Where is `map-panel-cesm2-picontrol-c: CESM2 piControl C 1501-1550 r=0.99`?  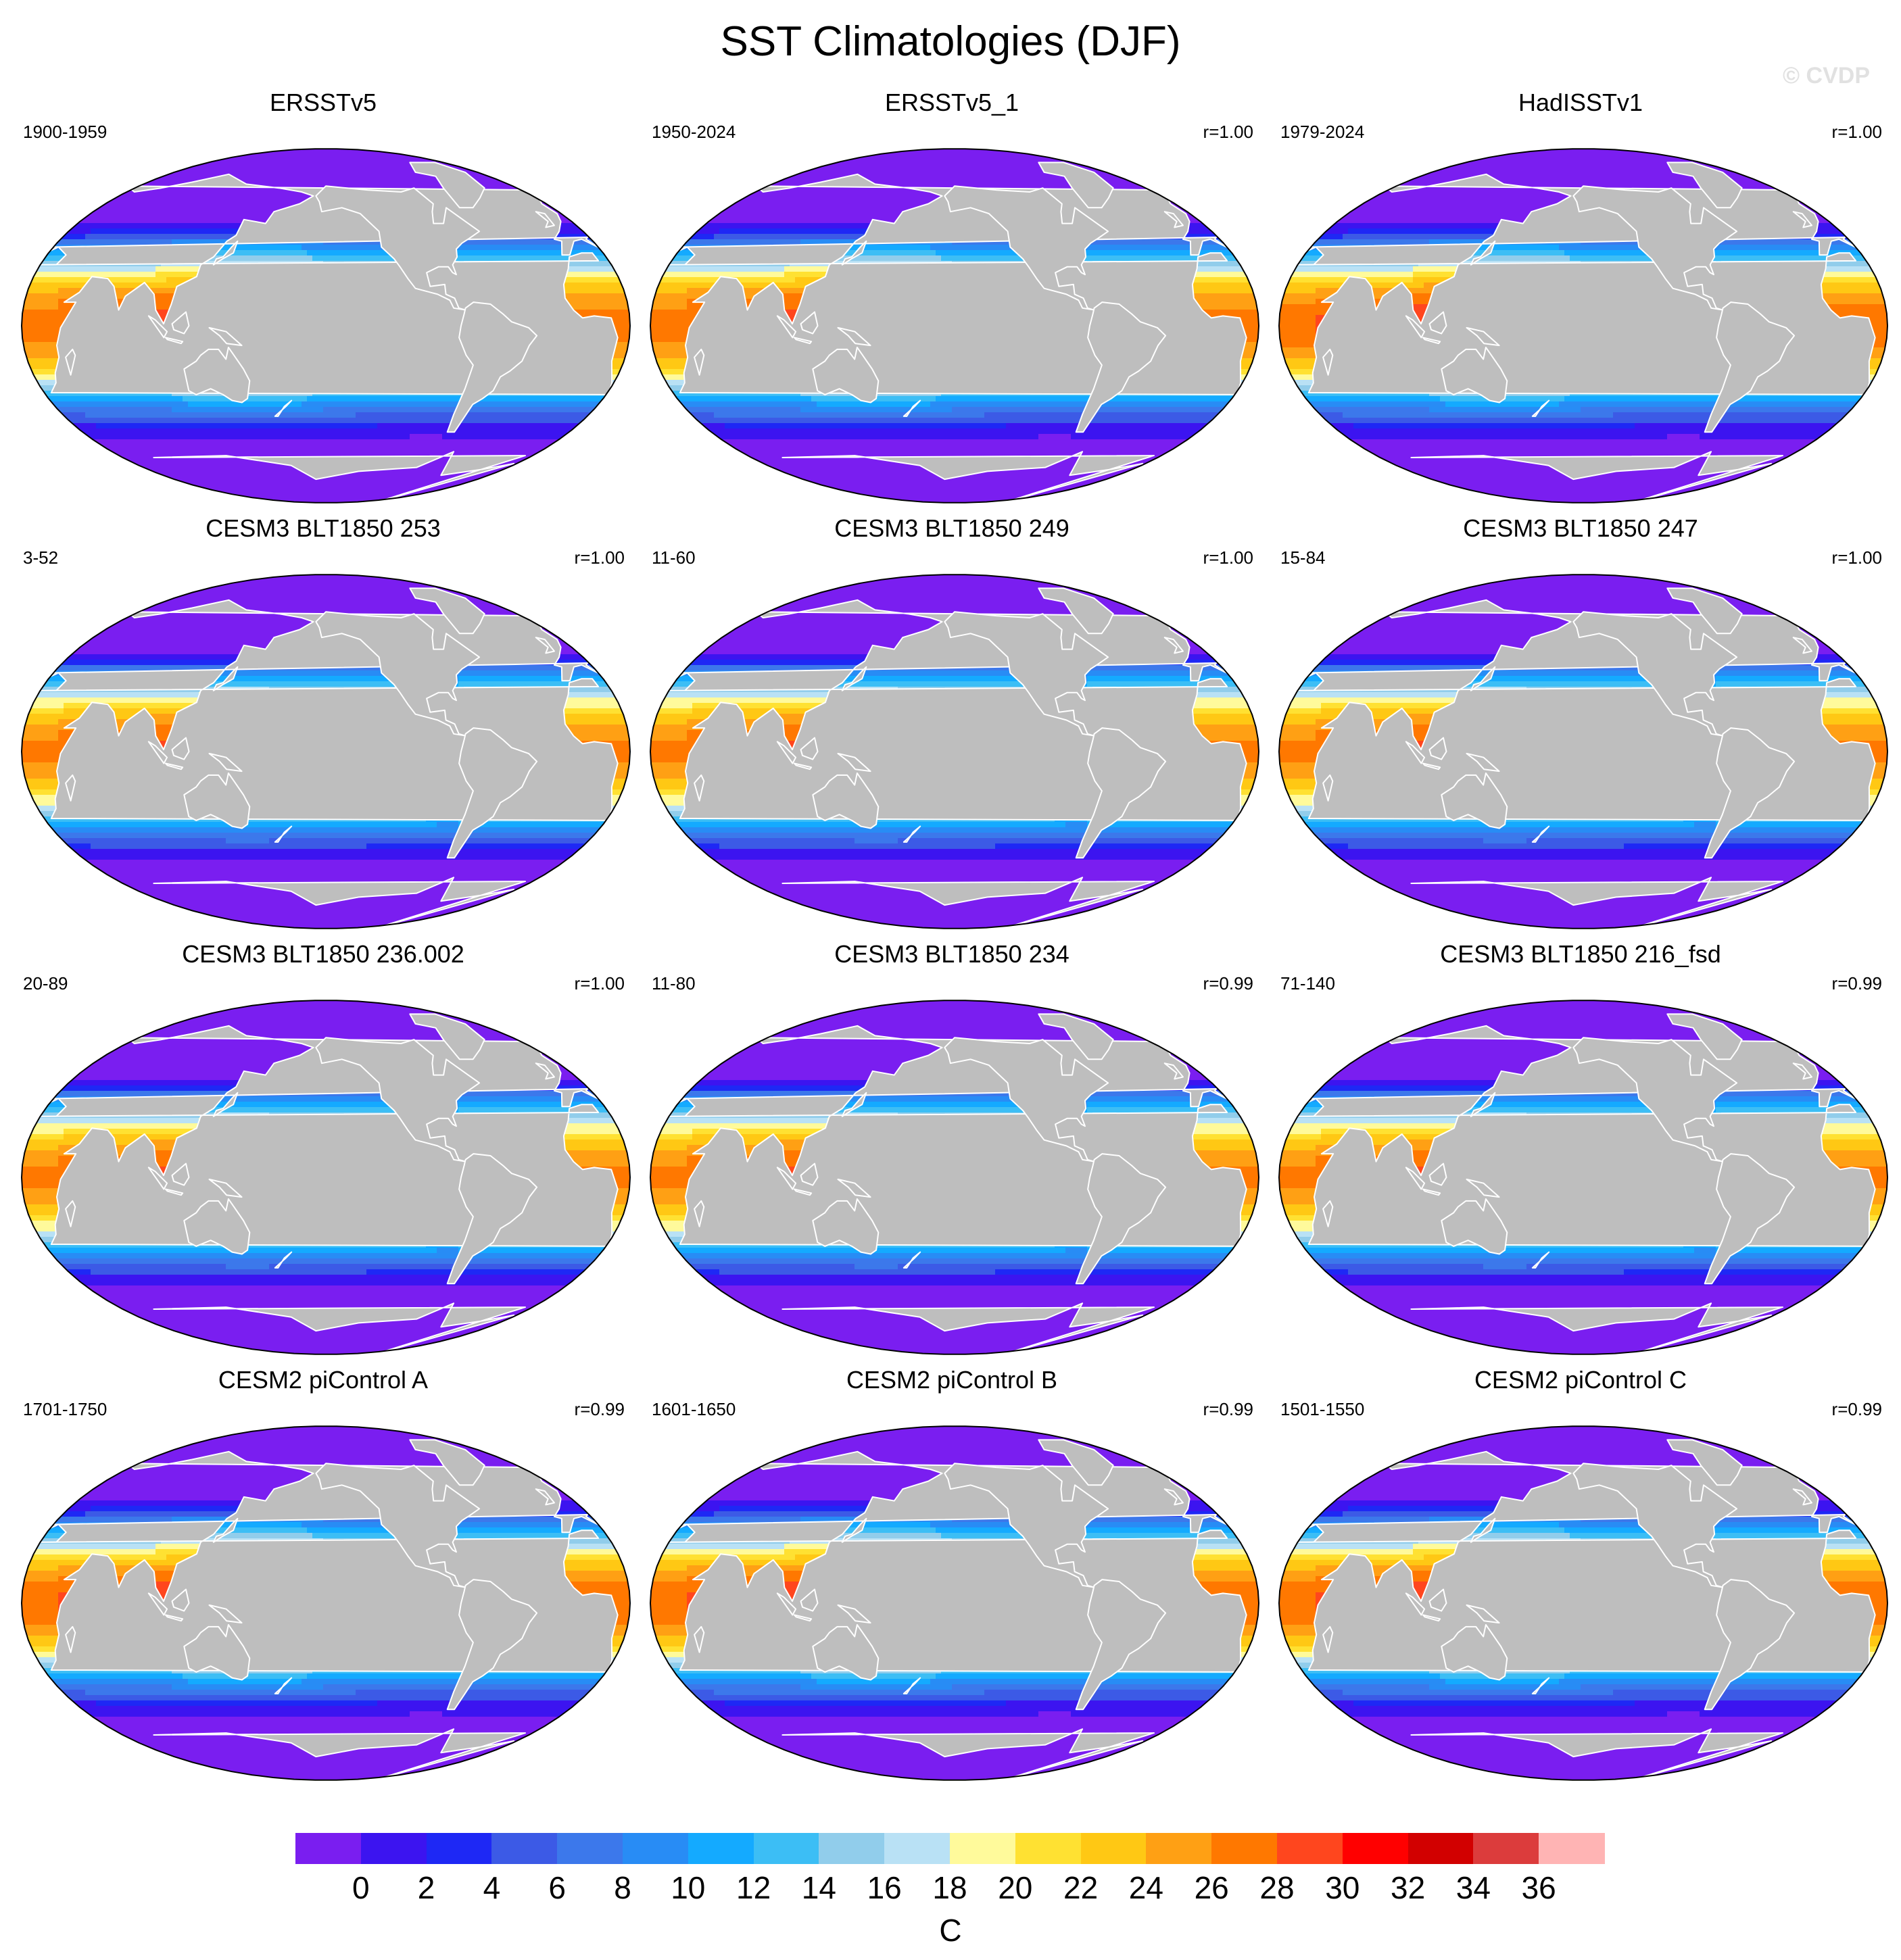 map-panel-cesm2-picontrol-c: CESM2 piControl C 1501-1550 r=0.99 is located at coordinates (1581, 1574).